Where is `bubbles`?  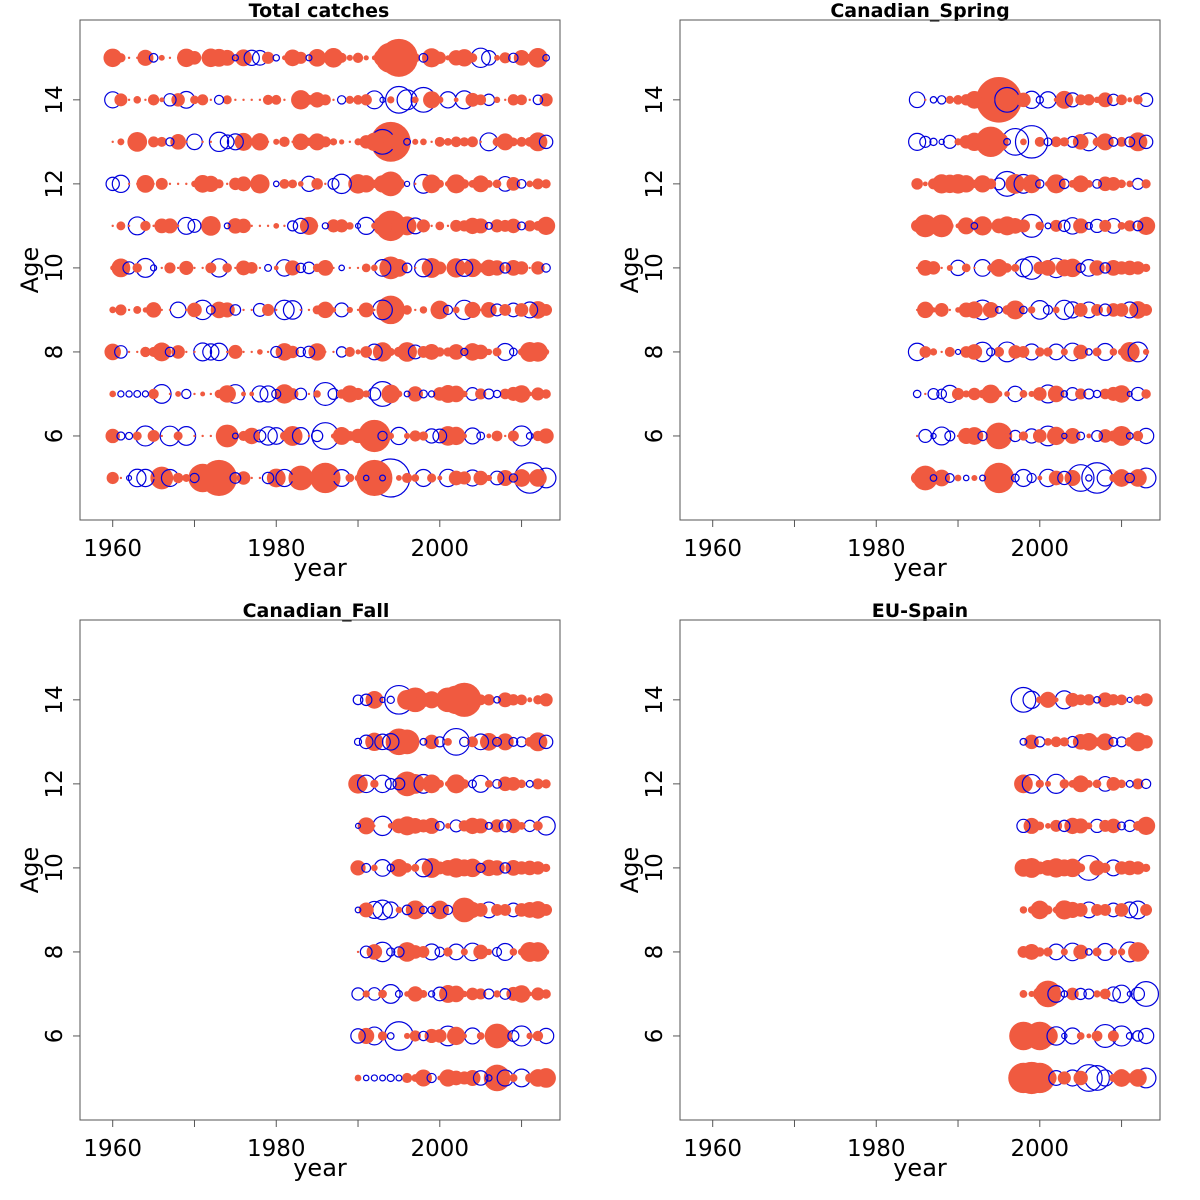
bubbles is located at coordinates (330, 268).